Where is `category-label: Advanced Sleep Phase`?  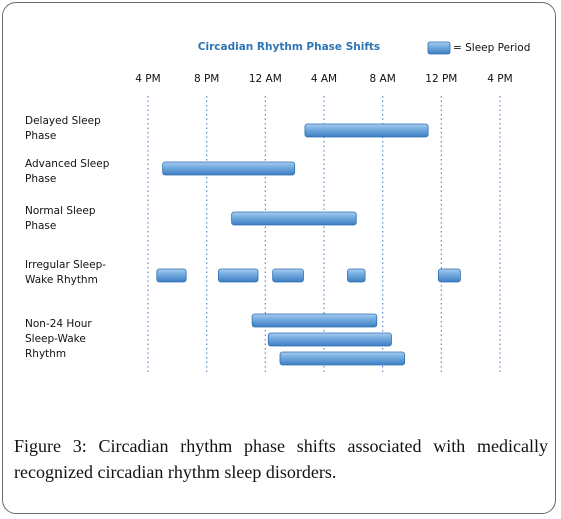
category-label: Advanced Sleep Phase is located at coordinates (67, 171).